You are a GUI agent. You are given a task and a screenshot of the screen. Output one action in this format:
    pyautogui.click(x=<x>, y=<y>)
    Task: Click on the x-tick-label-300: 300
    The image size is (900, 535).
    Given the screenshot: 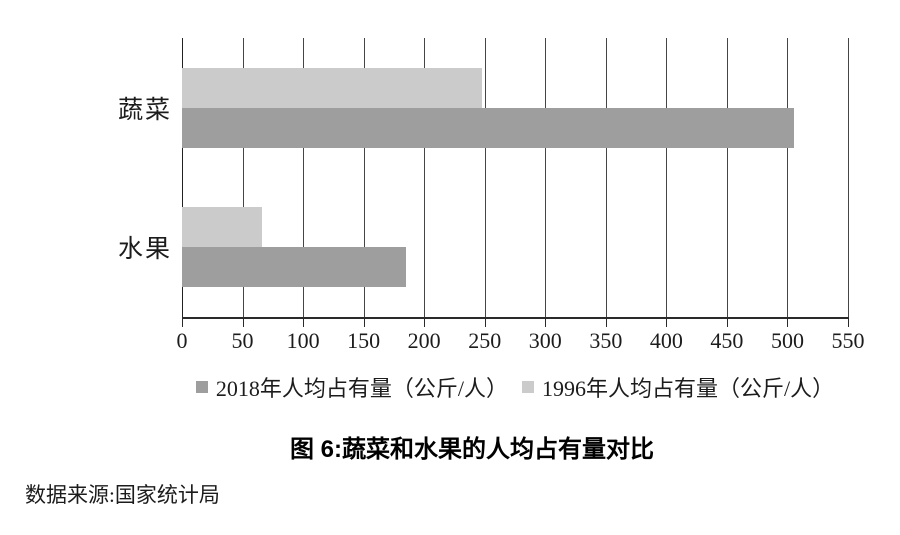 What is the action you would take?
    pyautogui.click(x=545, y=340)
    